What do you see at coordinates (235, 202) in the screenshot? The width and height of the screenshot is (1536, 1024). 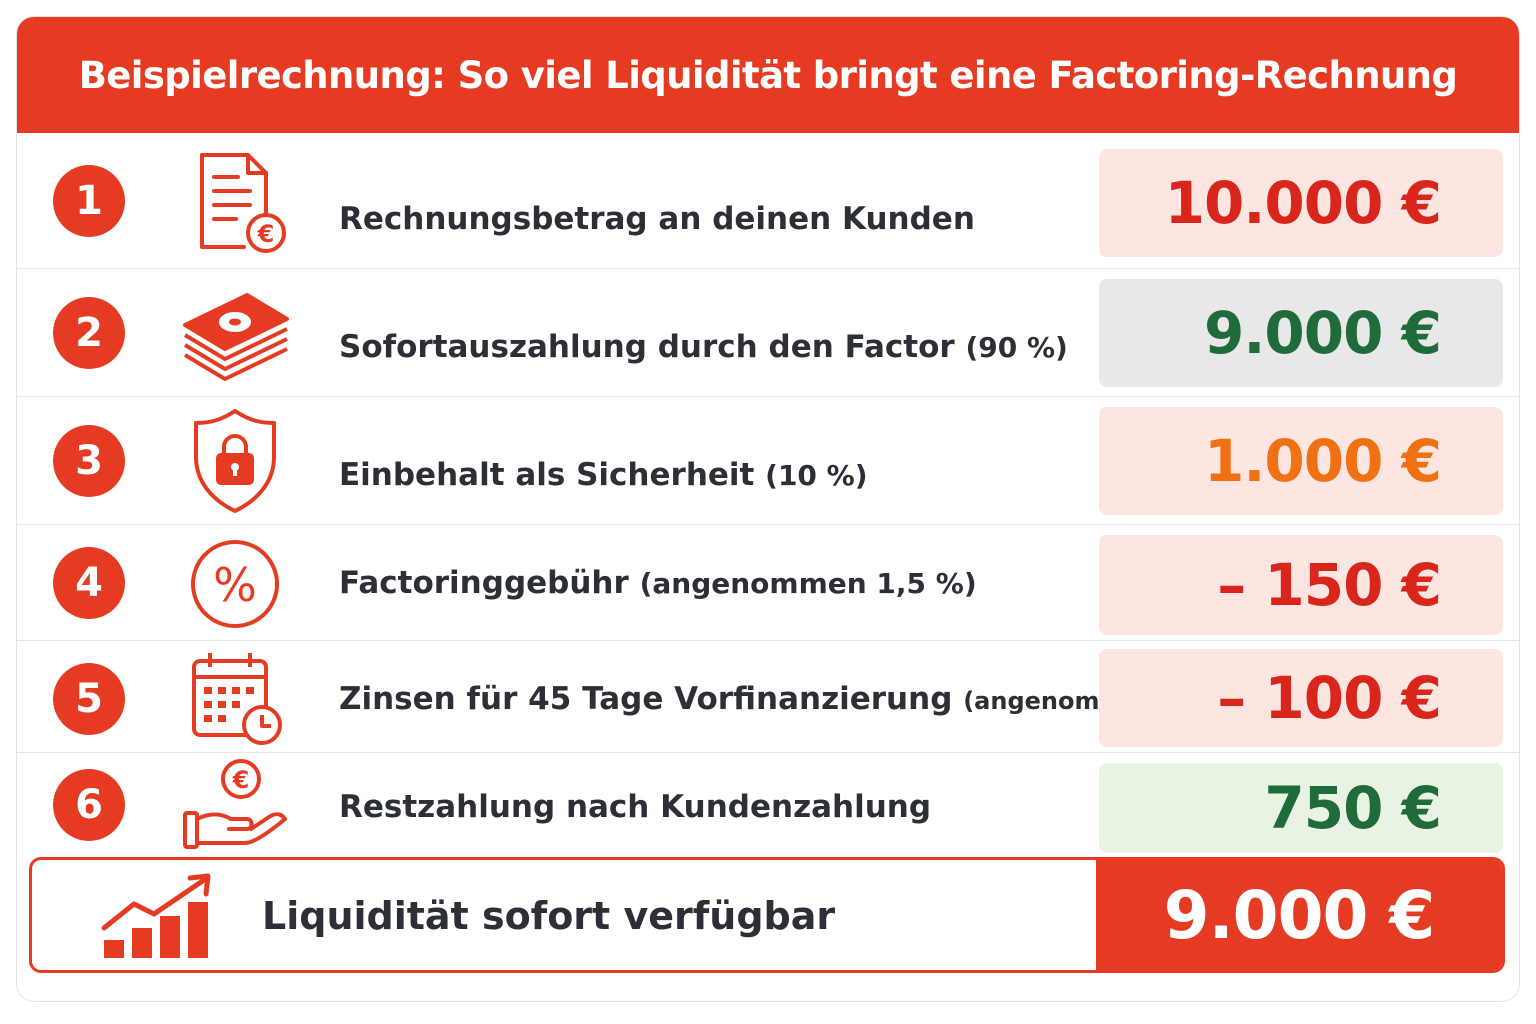 I see `invoice-euro-icon: €` at bounding box center [235, 202].